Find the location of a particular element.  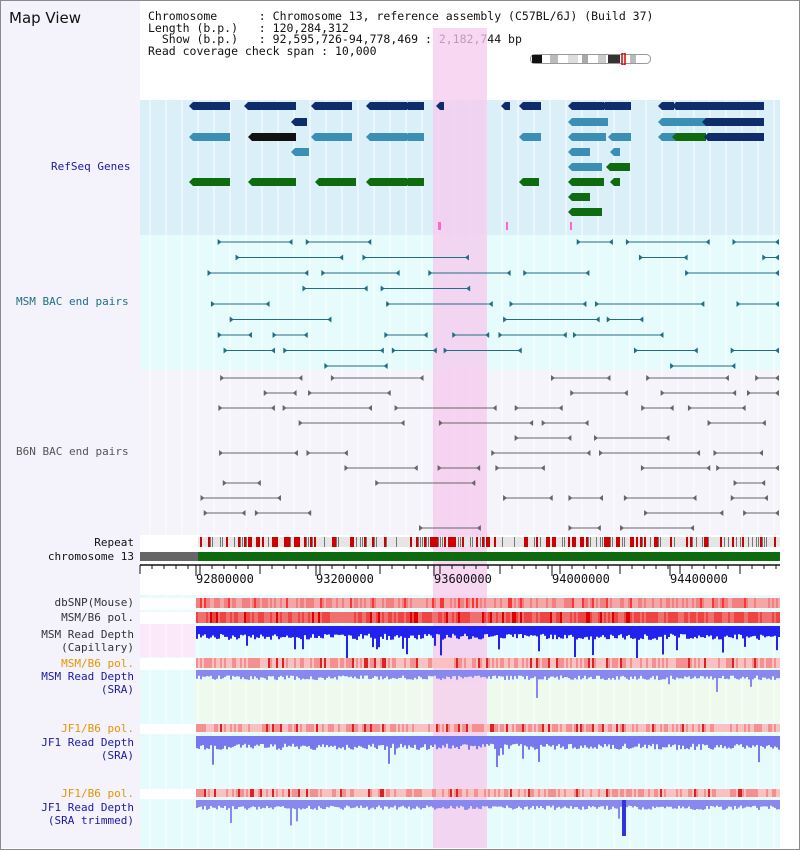

length-value: 120,284,312 is located at coordinates (310, 27).